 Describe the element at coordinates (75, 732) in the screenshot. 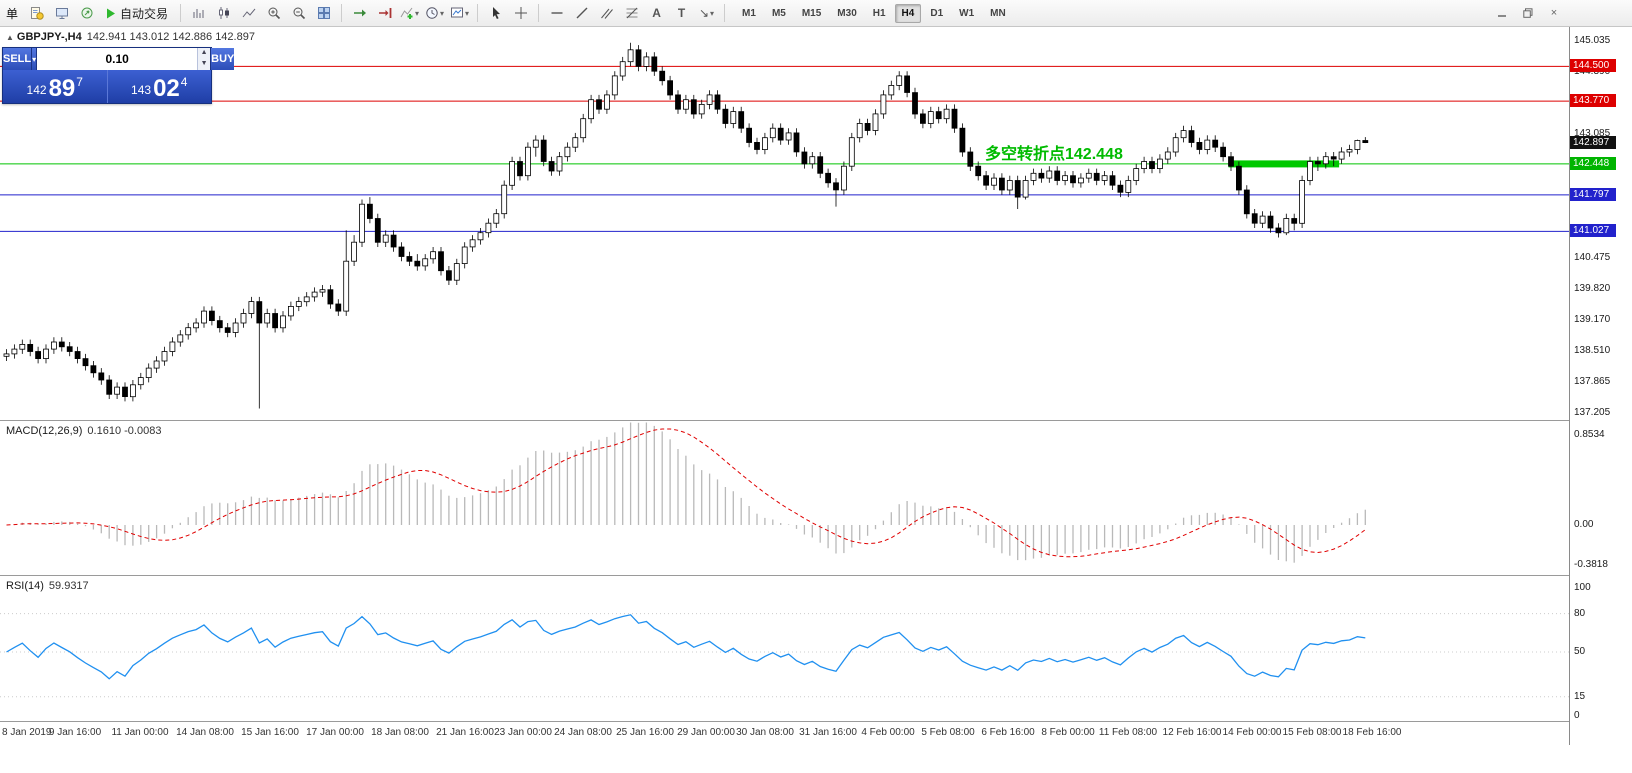

I see `time-axis-label: 9 Jan 16:00` at that location.